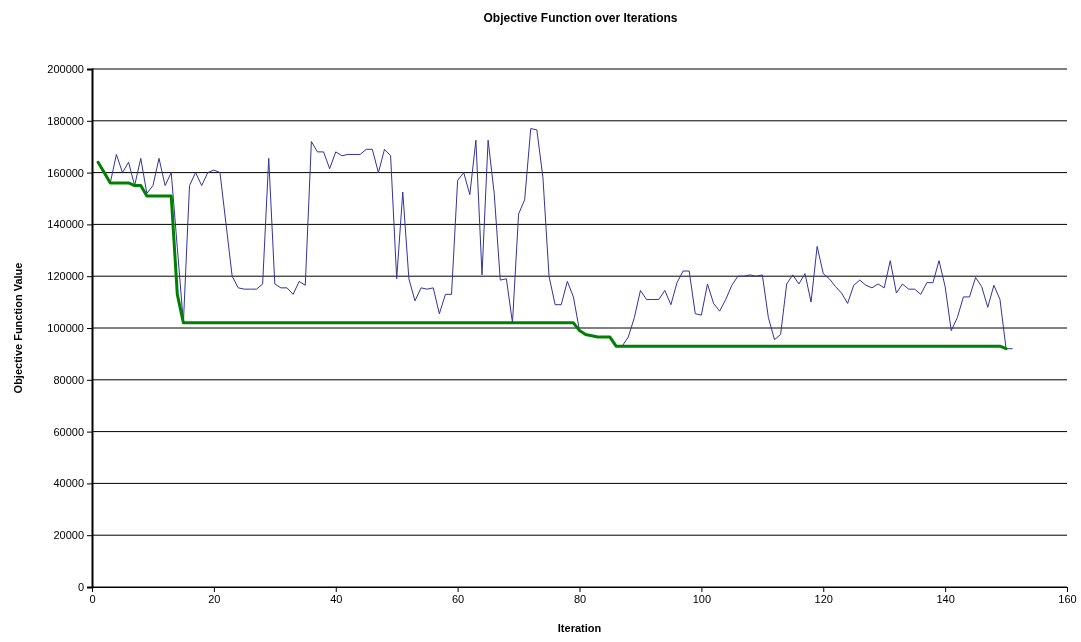  What do you see at coordinates (702, 598) in the screenshot?
I see `x-tick-label: 100` at bounding box center [702, 598].